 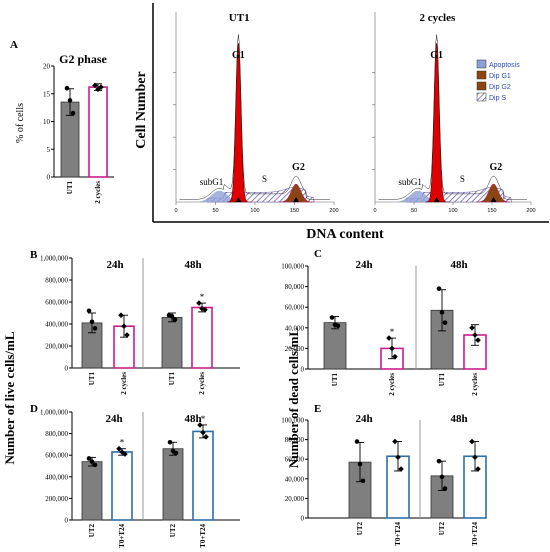 What do you see at coordinates (292, 267) in the screenshot?
I see `y-tick-label: 100,000` at bounding box center [292, 267].